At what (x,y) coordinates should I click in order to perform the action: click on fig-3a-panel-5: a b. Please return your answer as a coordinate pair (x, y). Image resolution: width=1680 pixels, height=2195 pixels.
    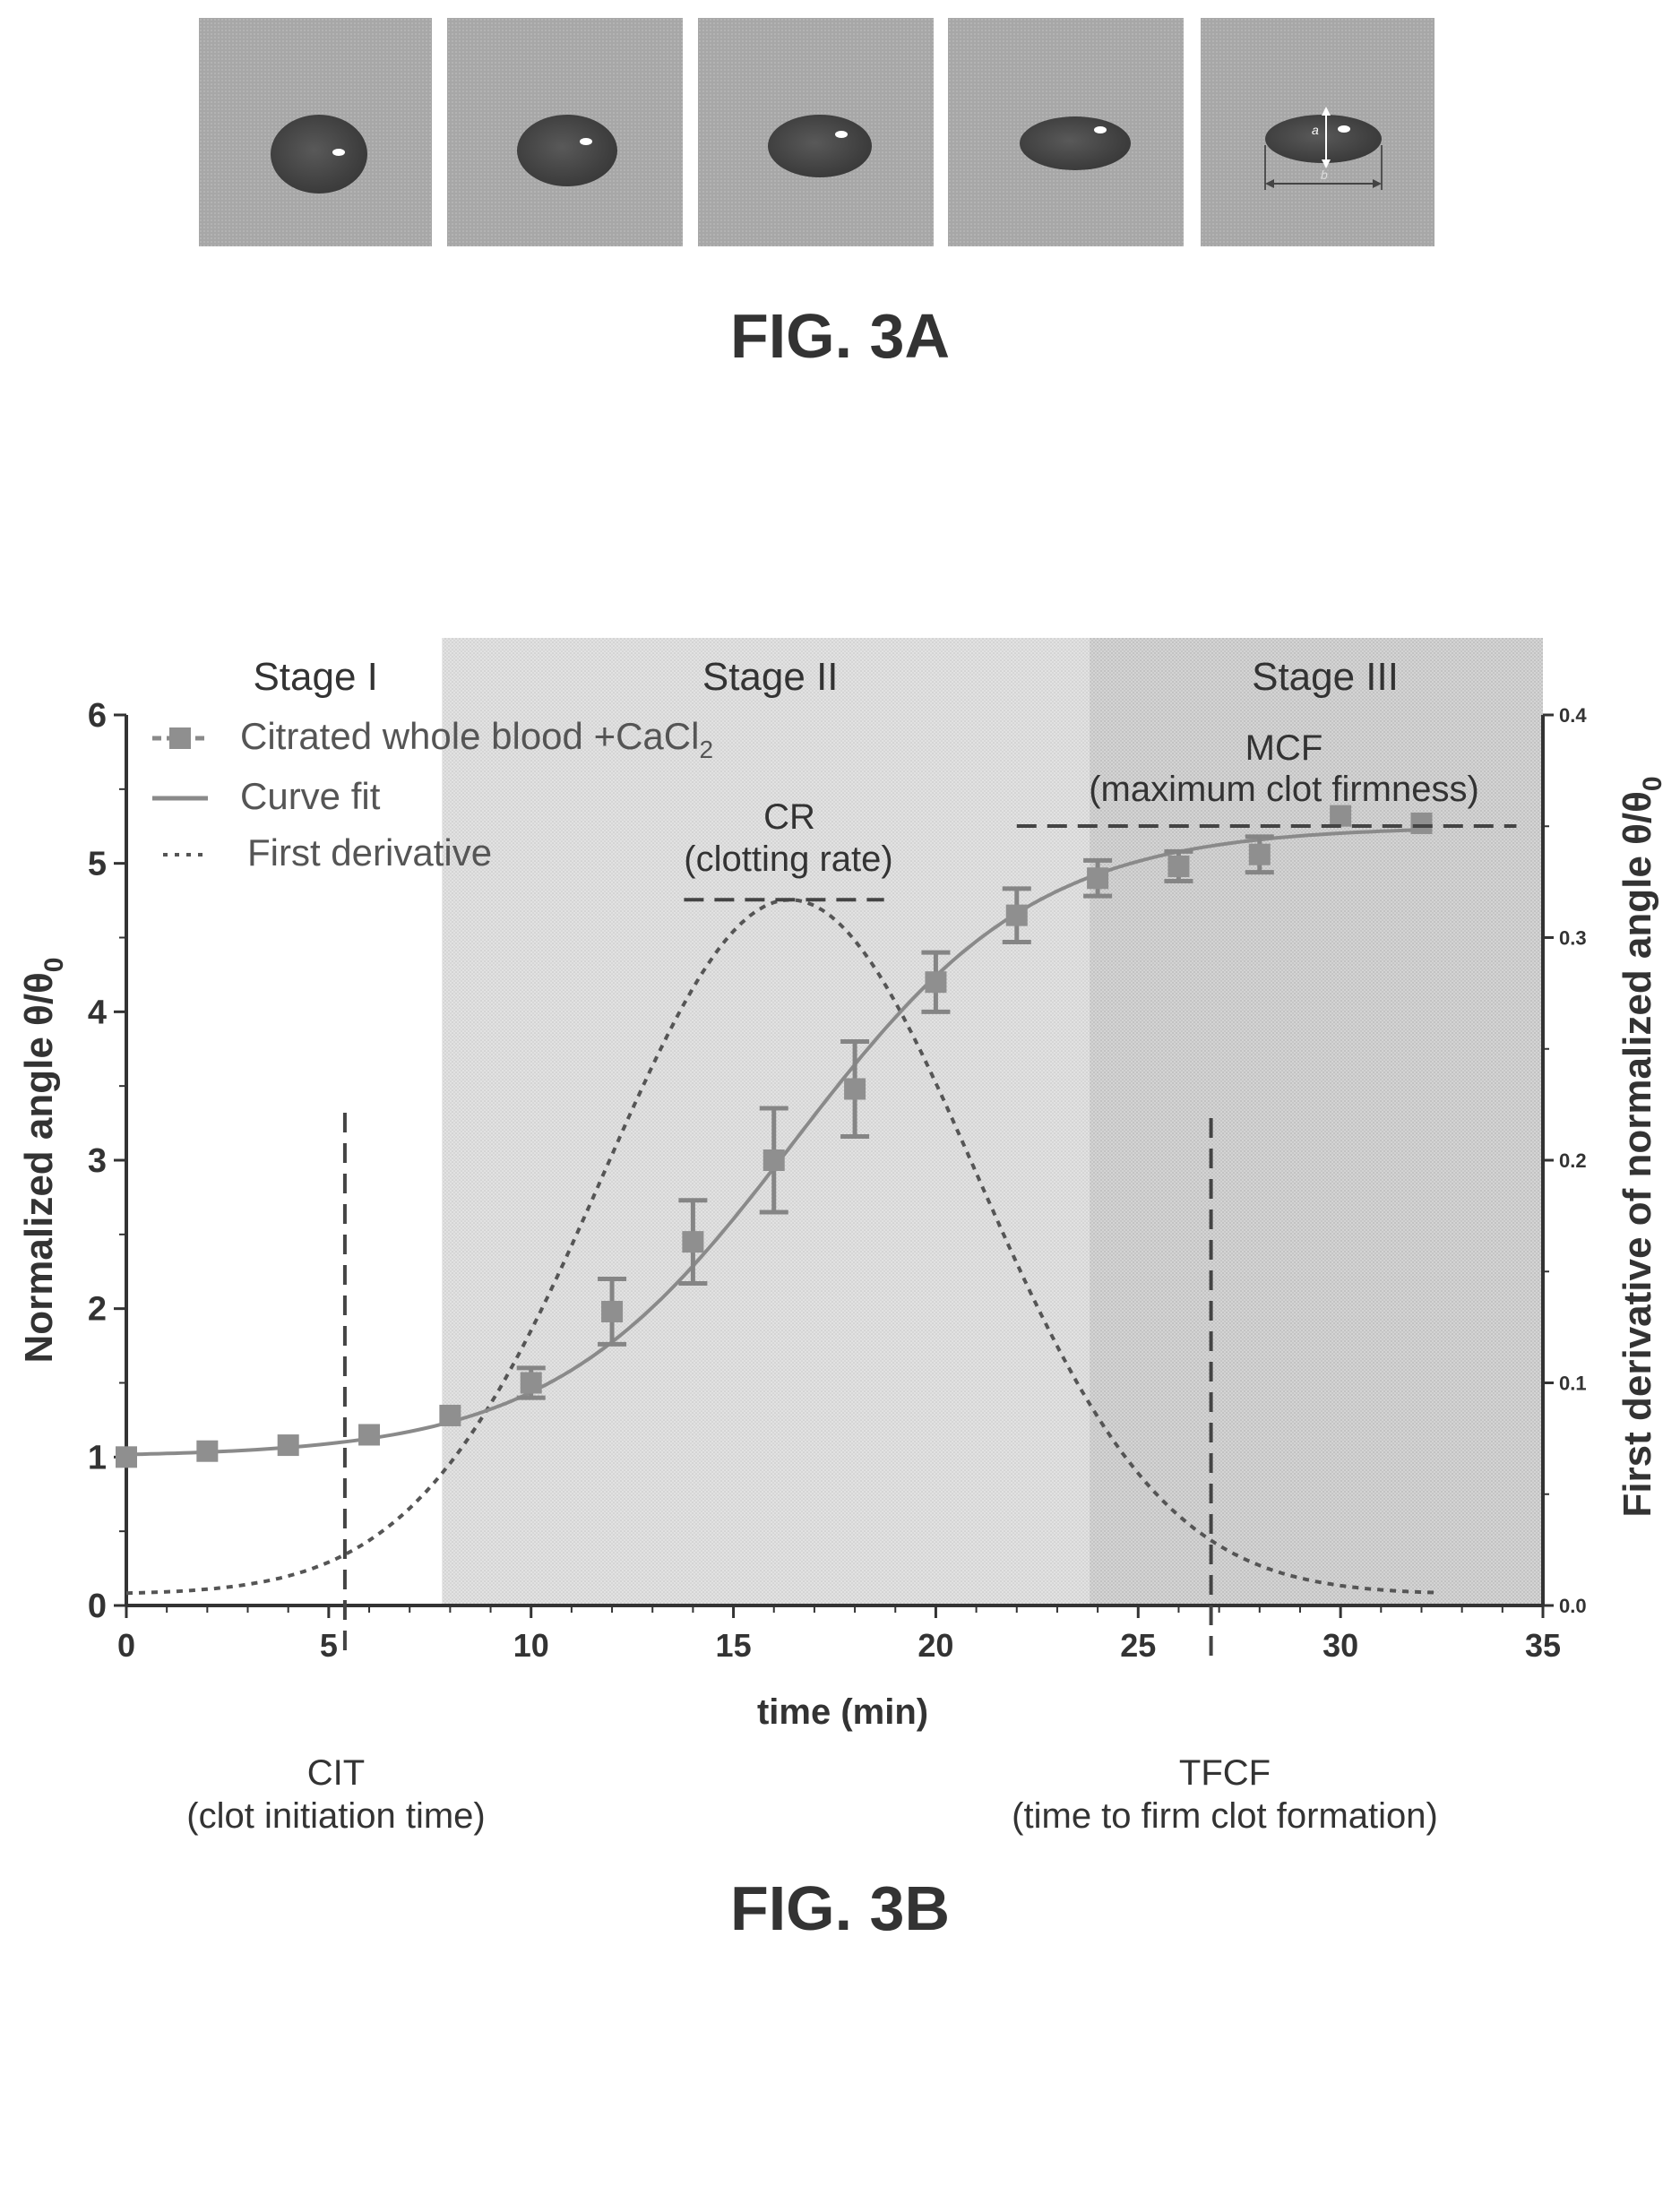
    Looking at the image, I should click on (1317, 132).